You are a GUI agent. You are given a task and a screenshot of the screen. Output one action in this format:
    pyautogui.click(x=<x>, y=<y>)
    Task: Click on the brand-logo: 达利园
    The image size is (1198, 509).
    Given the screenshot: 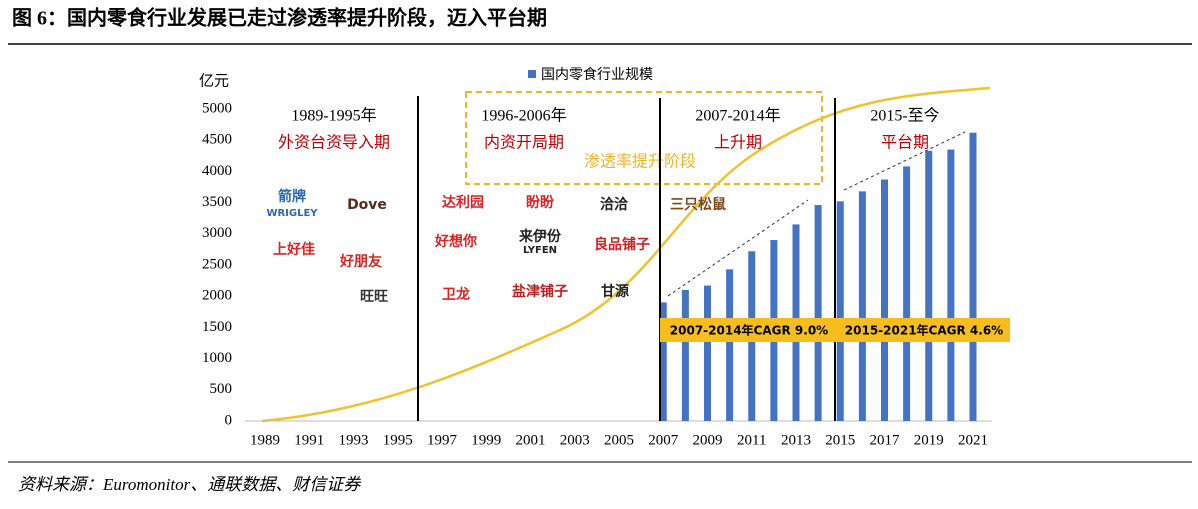 What is the action you would take?
    pyautogui.click(x=463, y=202)
    